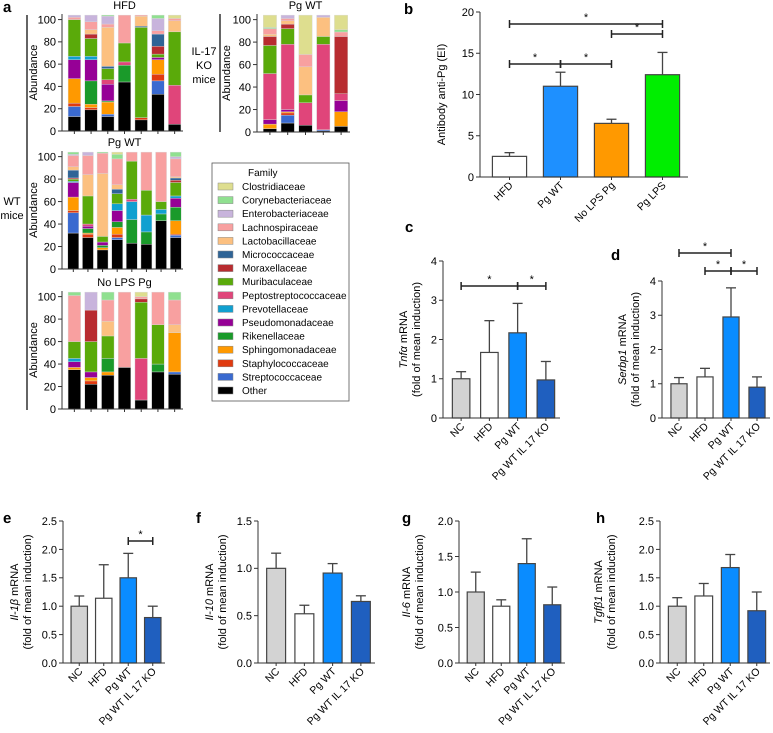 The height and width of the screenshot is (733, 773). What do you see at coordinates (282, 378) in the screenshot?
I see `legend-label: Streptococcaceae` at bounding box center [282, 378].